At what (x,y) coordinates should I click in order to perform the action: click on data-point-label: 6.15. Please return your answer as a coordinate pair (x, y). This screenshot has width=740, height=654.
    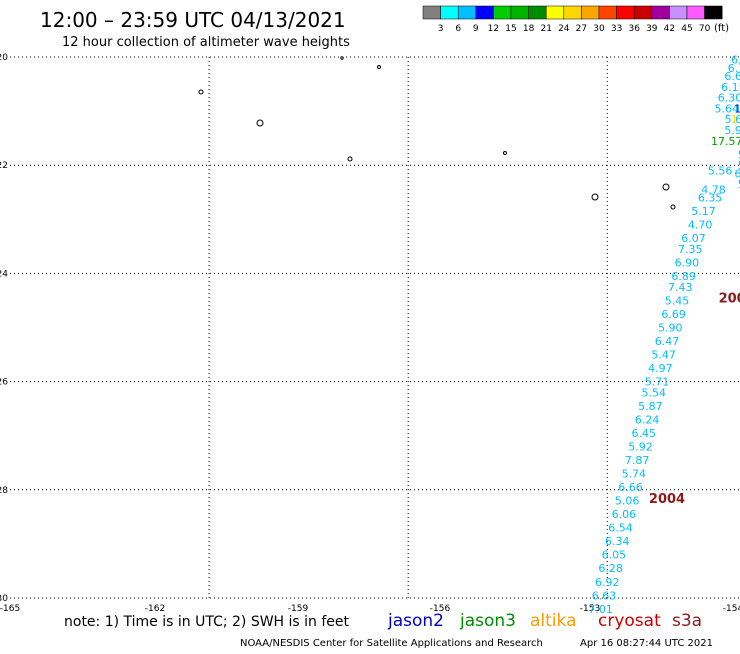
    Looking at the image, I should click on (730, 87).